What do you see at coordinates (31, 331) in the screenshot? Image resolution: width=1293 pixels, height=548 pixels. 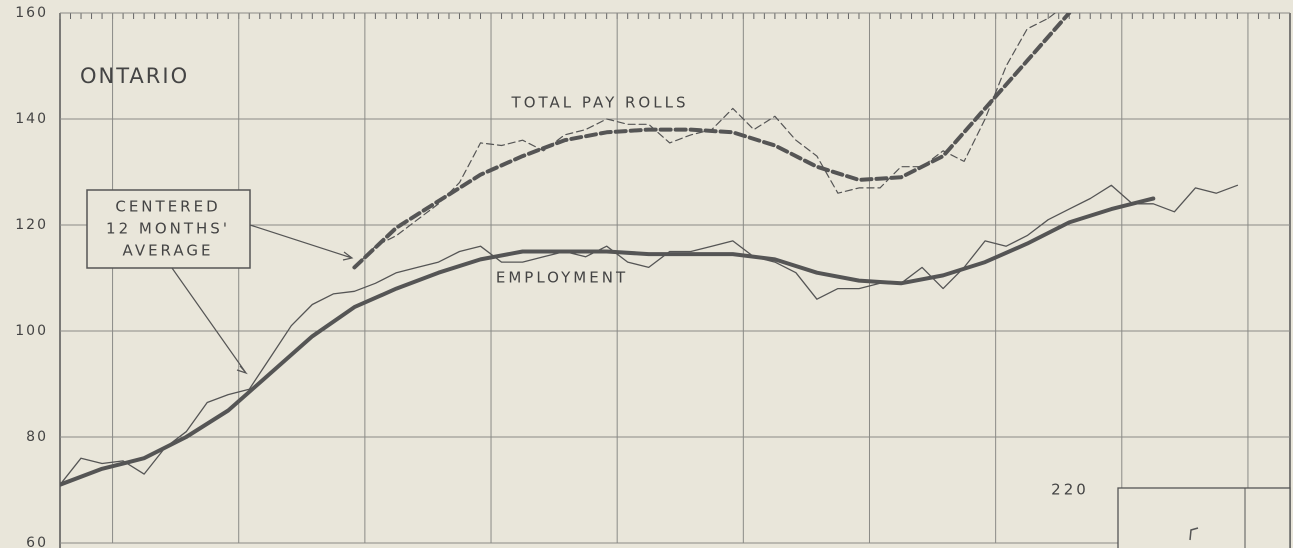 I see `y-tick-label: 100` at bounding box center [31, 331].